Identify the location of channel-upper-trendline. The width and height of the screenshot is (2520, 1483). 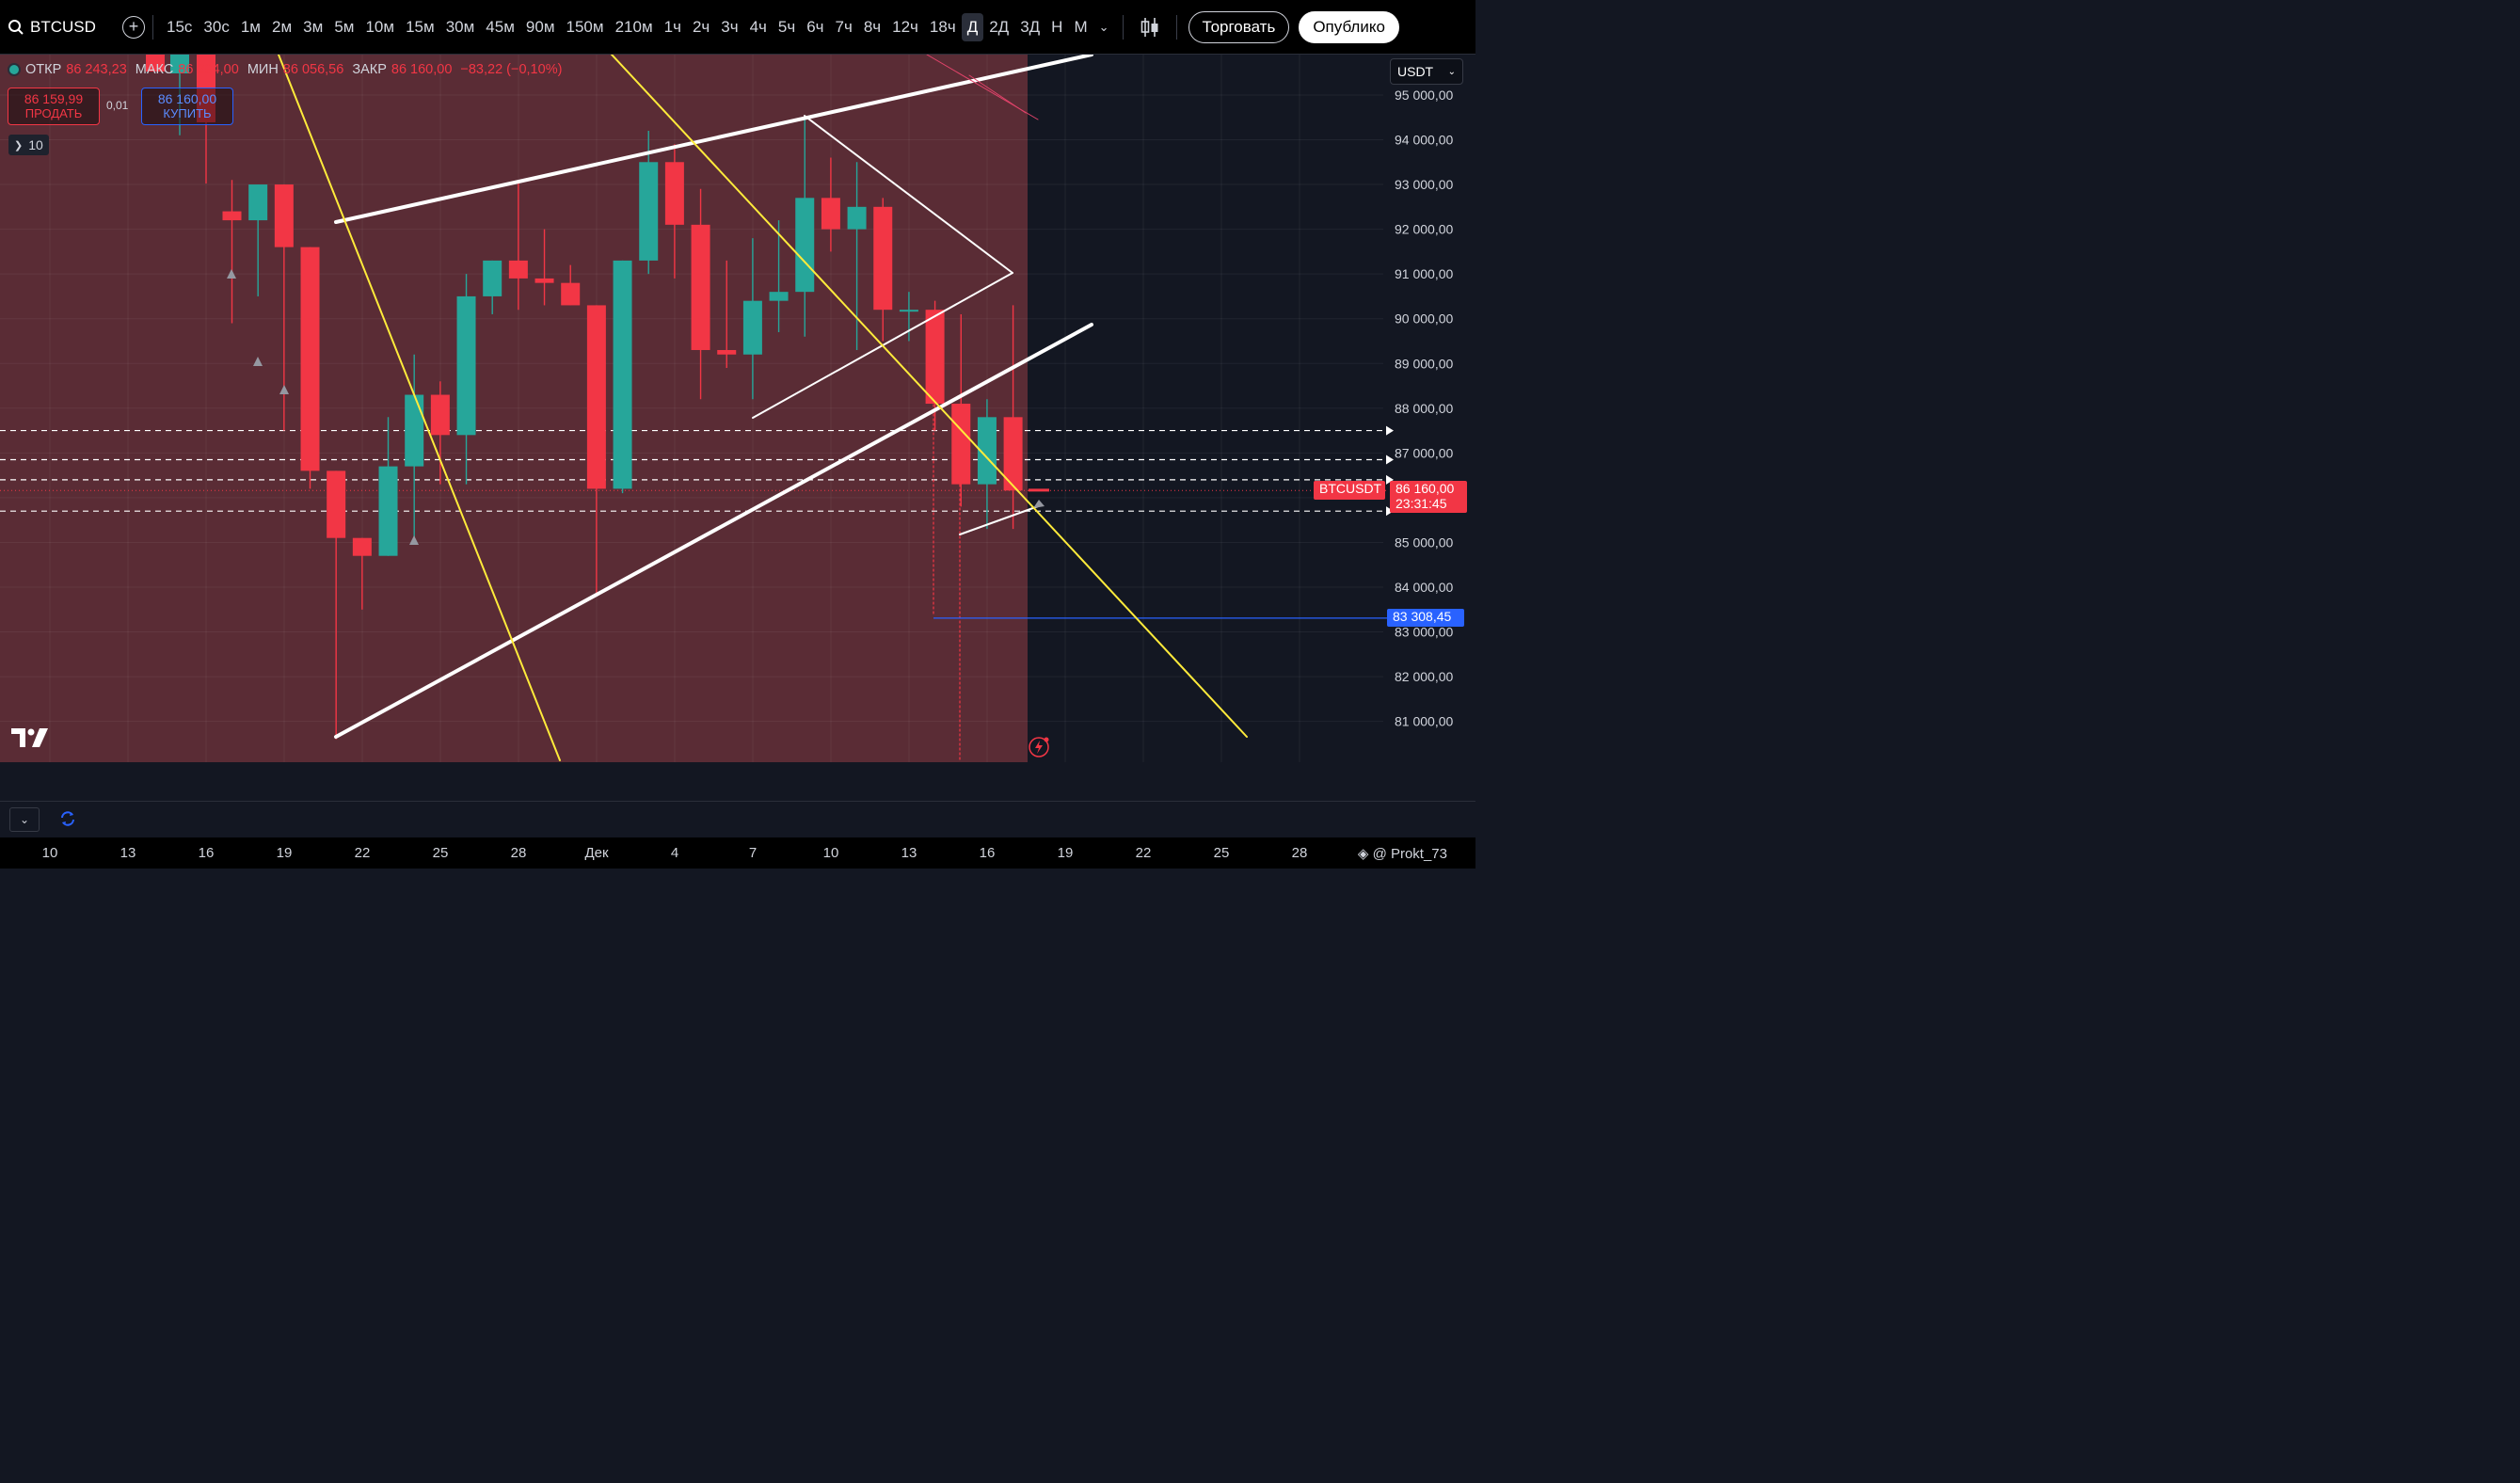
(713, 139).